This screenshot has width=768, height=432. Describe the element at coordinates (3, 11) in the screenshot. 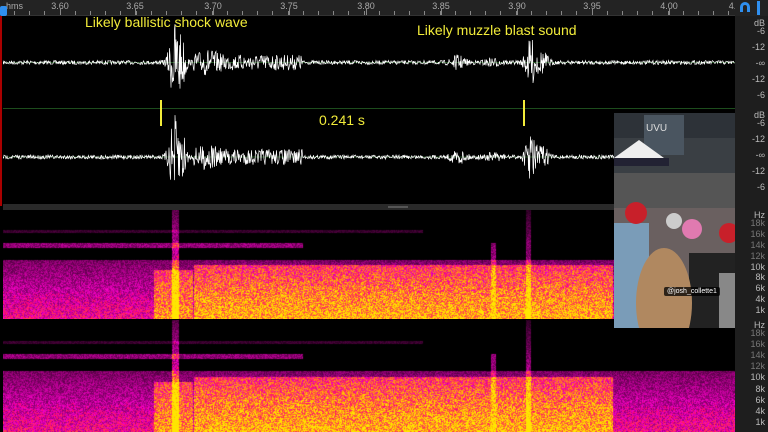

I see `playhead-handle` at that location.